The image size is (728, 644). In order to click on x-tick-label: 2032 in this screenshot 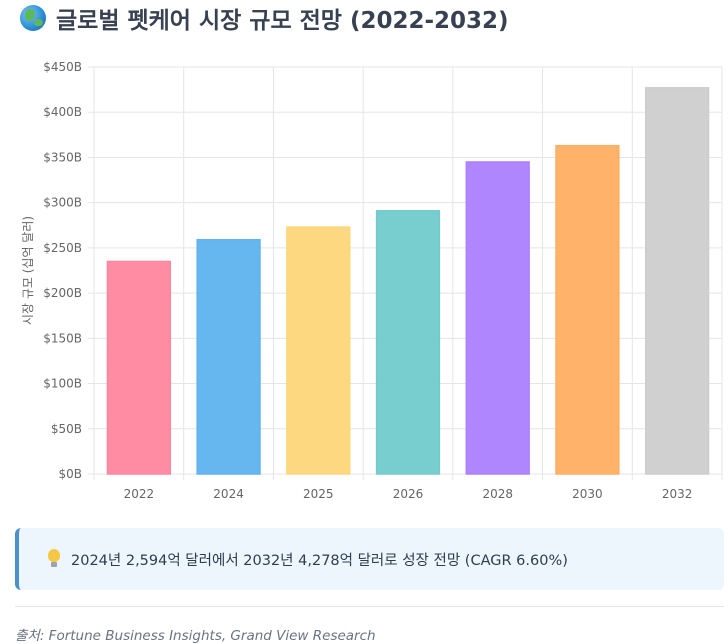, I will do `click(677, 494)`.